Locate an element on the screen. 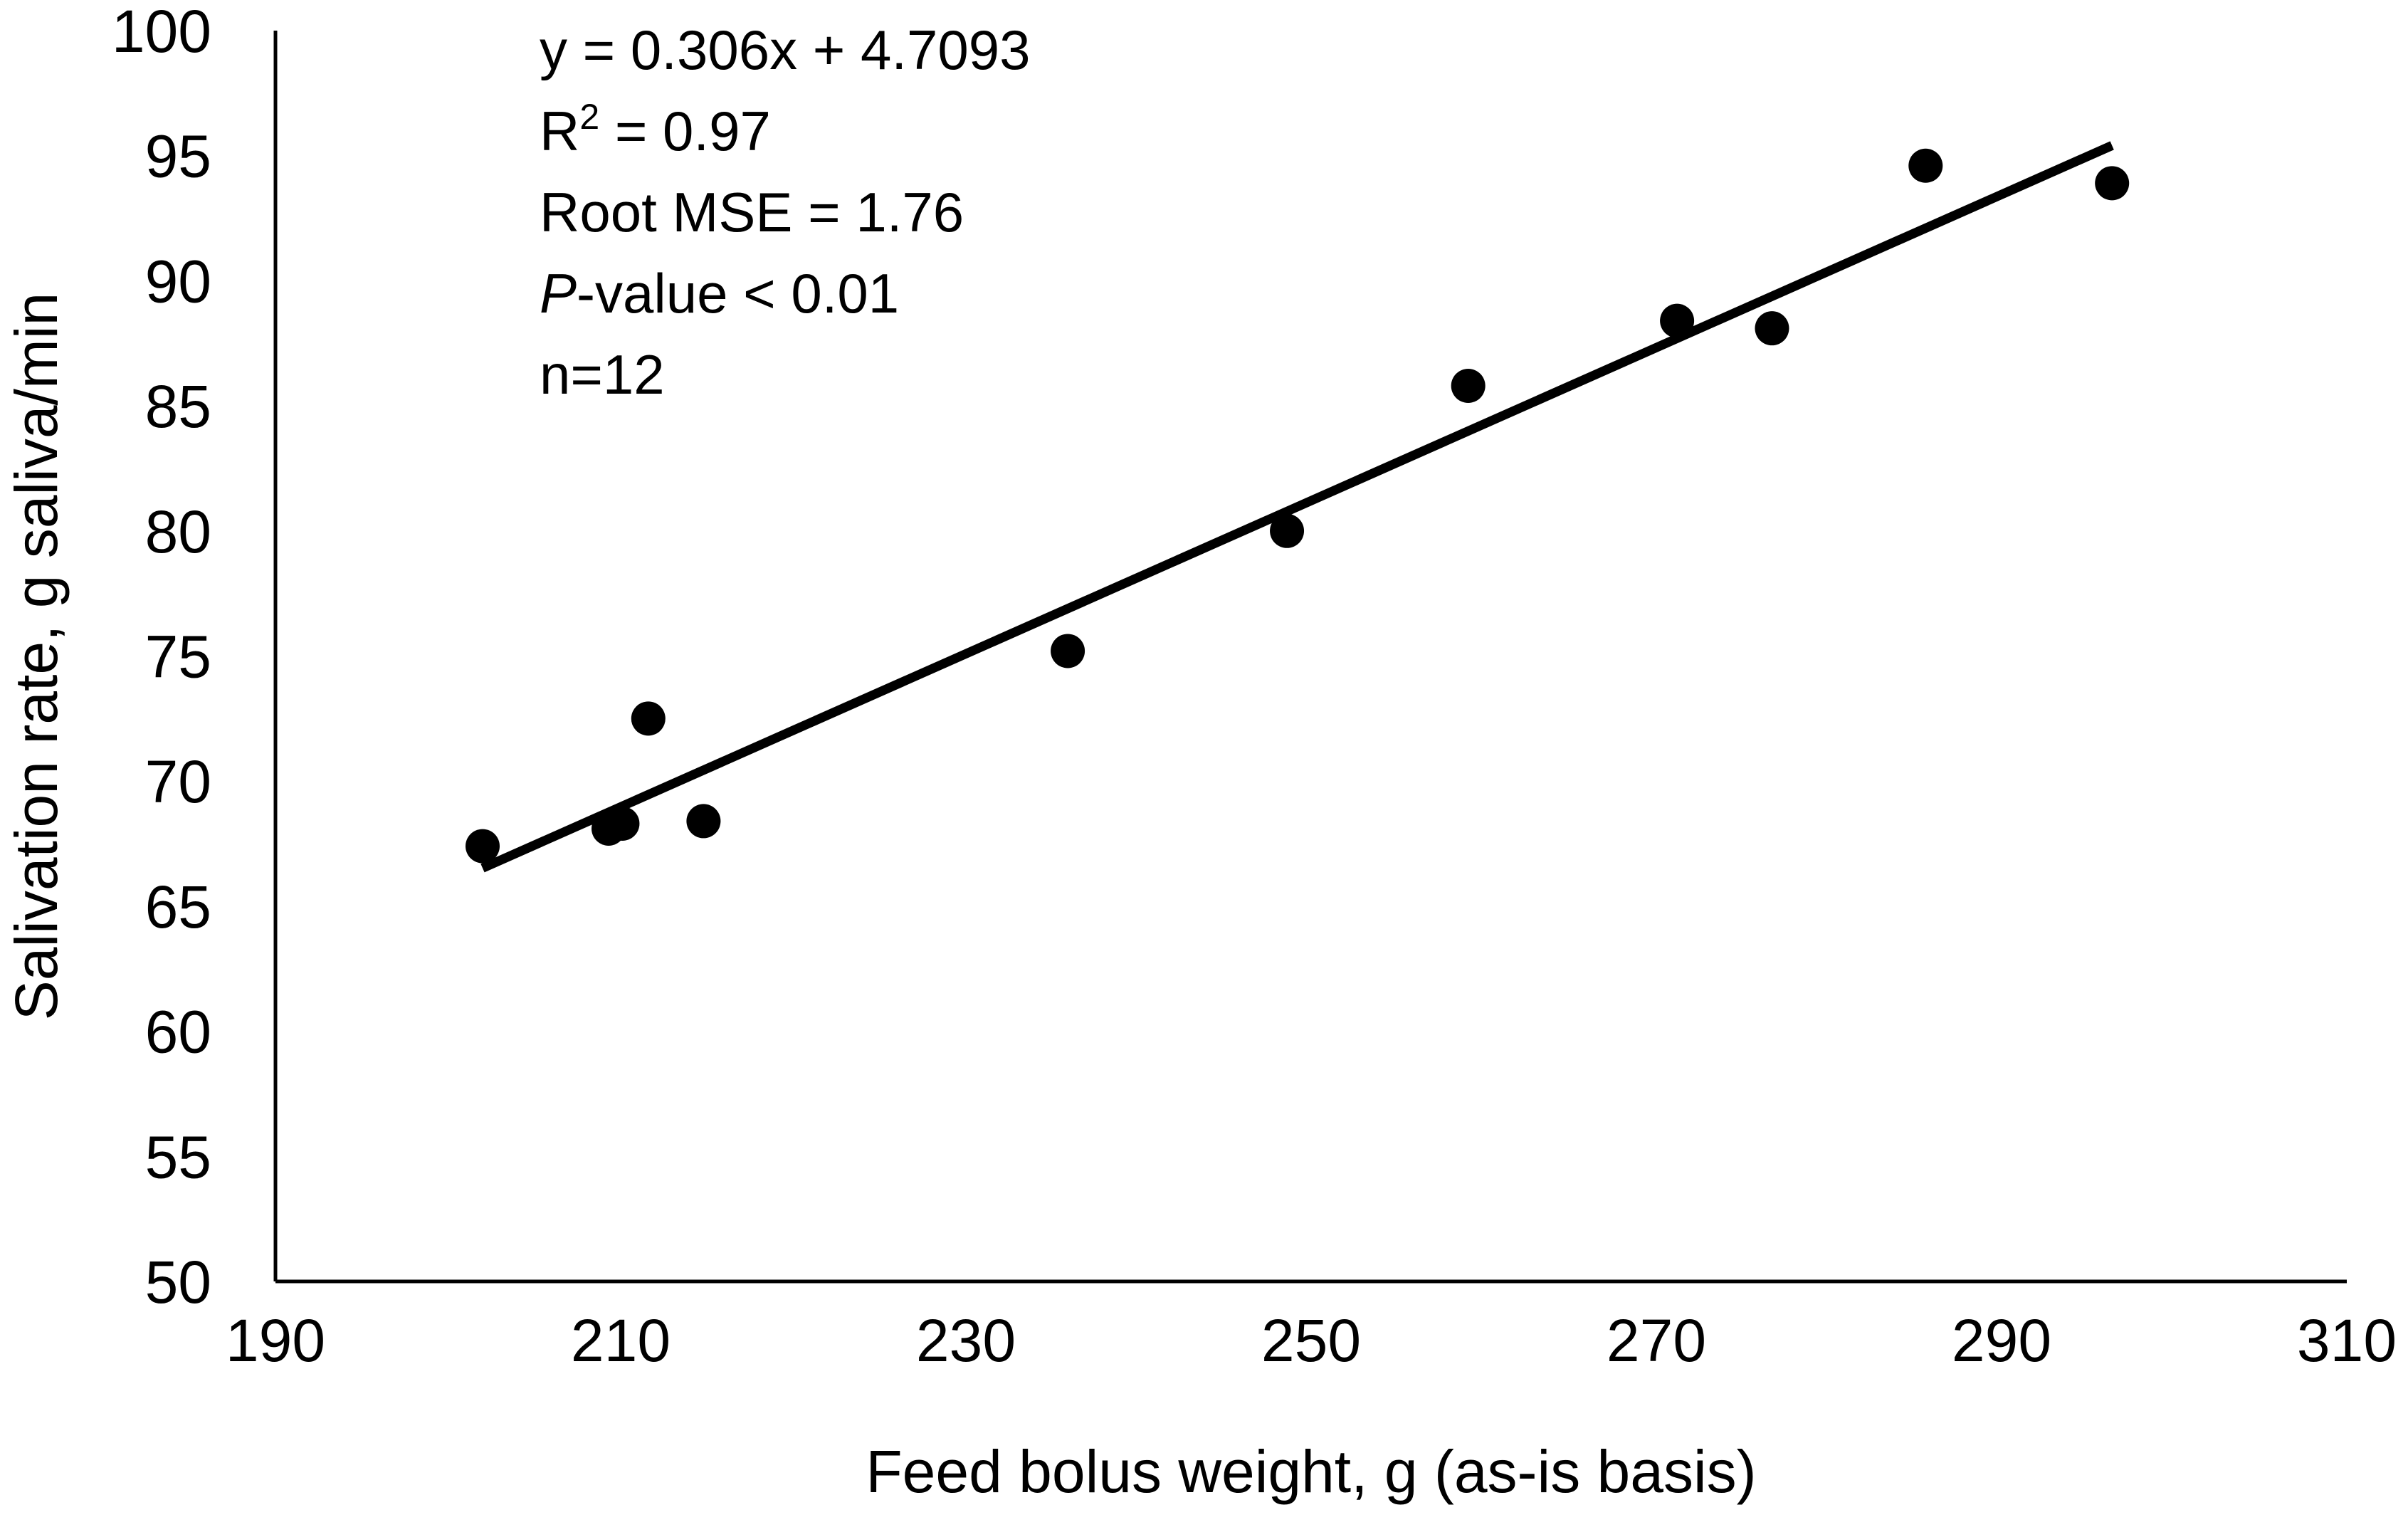 Image resolution: width=2408 pixels, height=1537 pixels. y-tick-label: 90 is located at coordinates (178, 281).